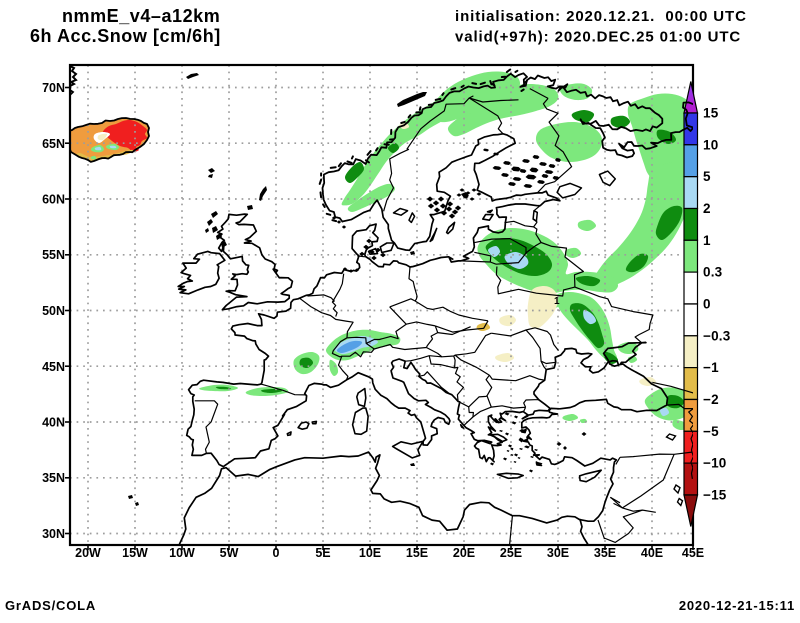 The image size is (800, 623). I want to click on svg-text: GrADS/COLA, so click(50, 605).